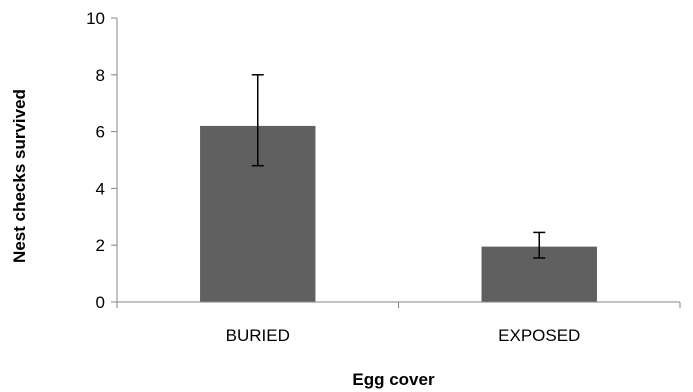  I want to click on y-tick-label: 6, so click(100, 132).